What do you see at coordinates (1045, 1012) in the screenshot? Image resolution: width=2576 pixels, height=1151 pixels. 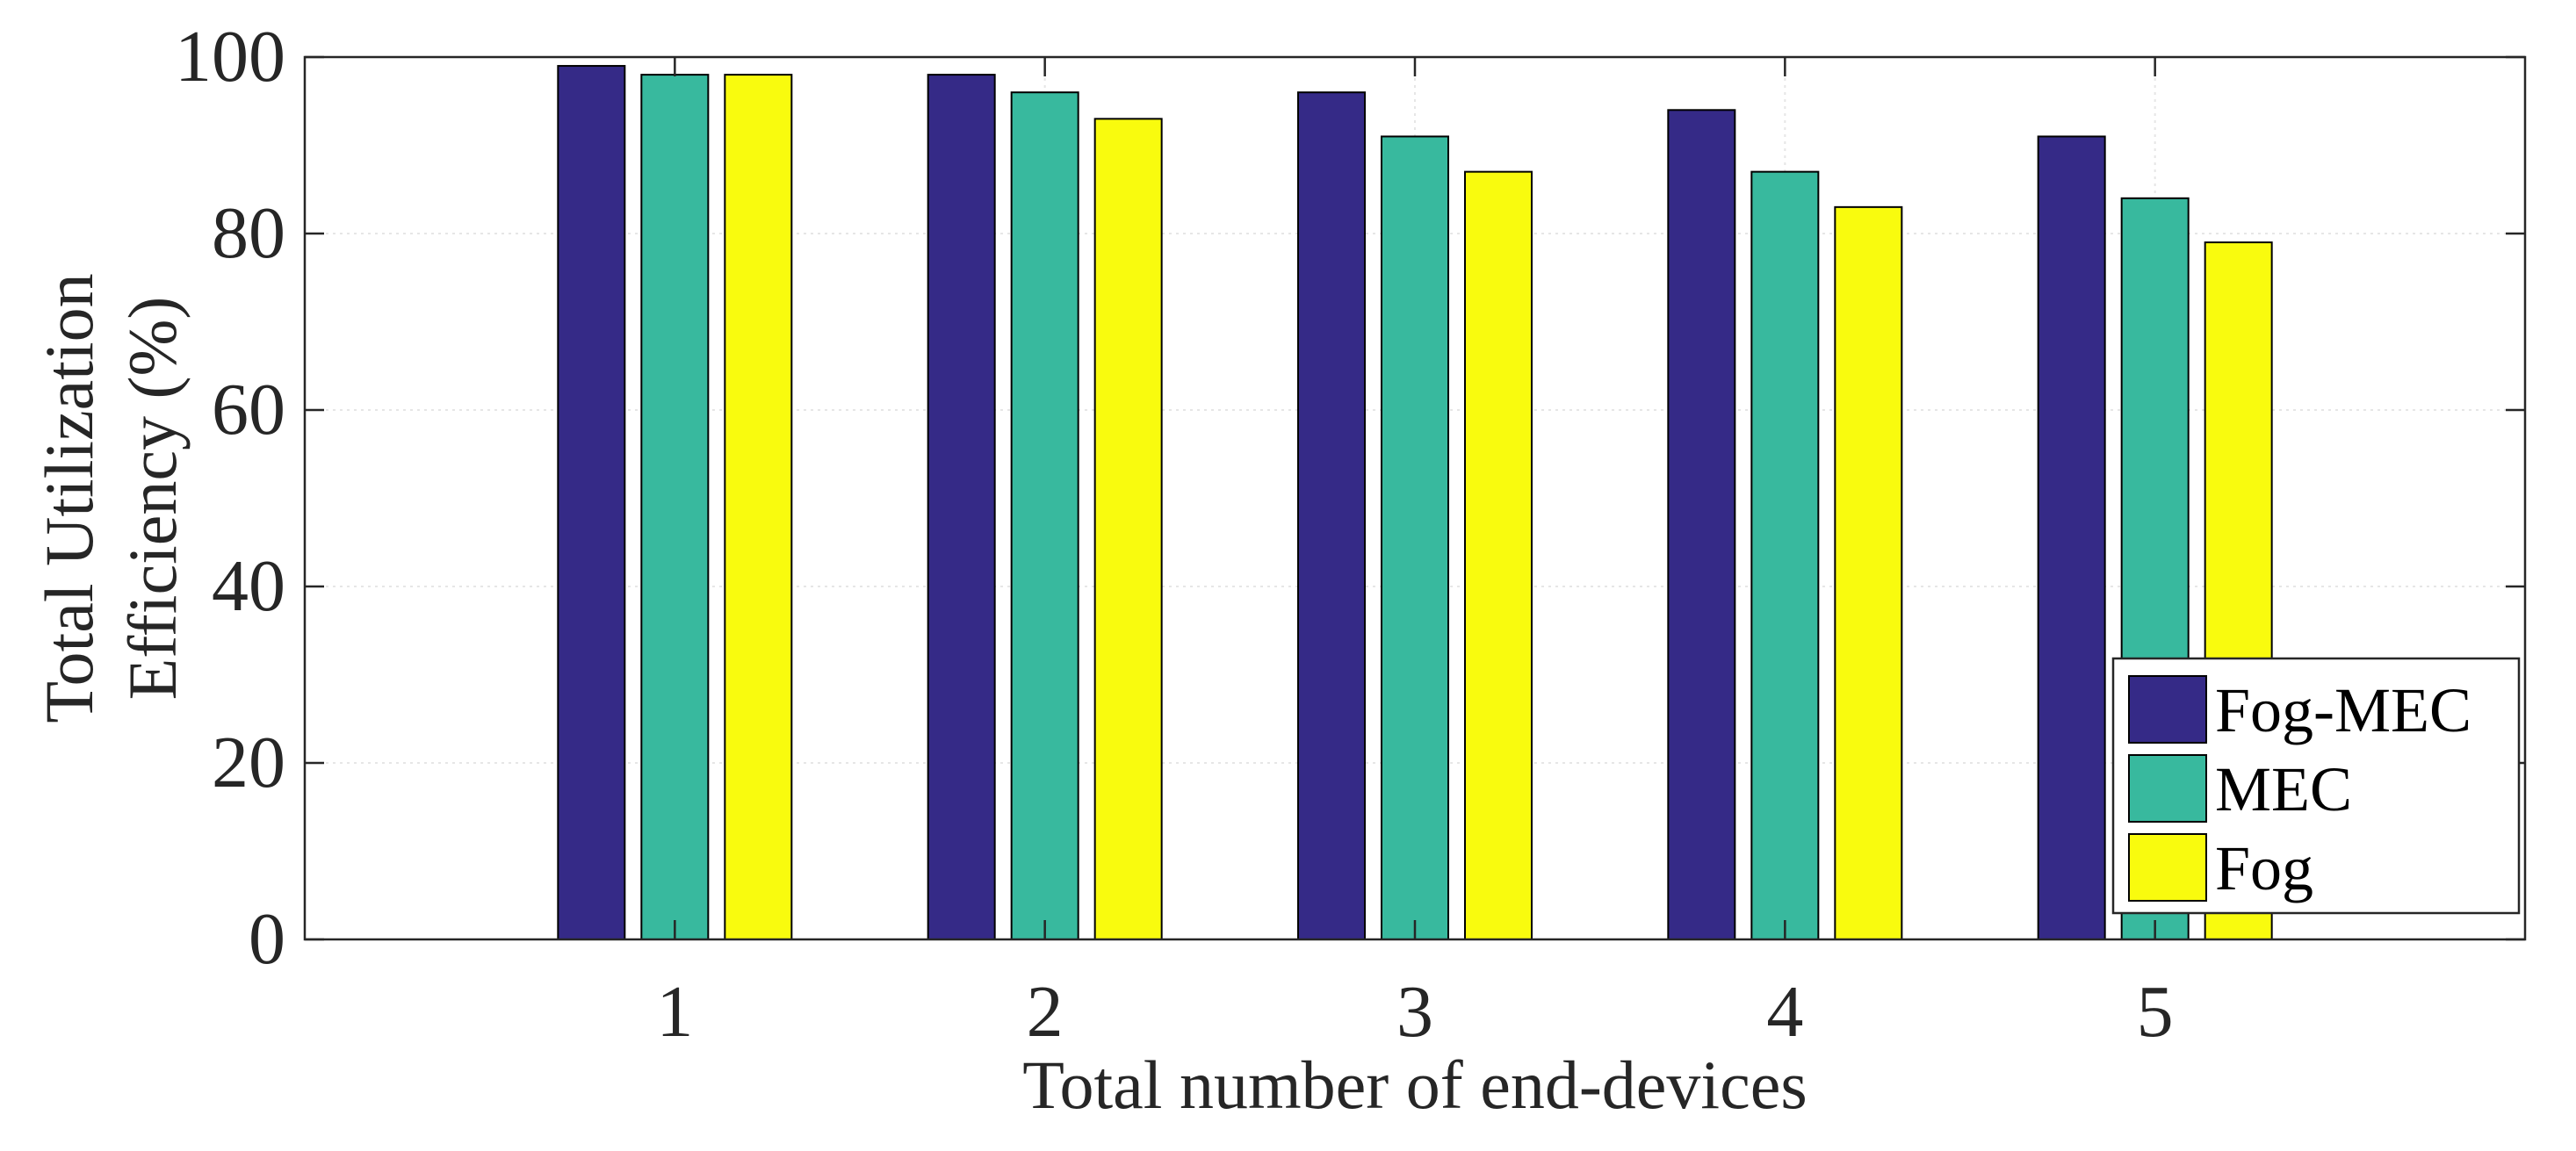 I see `x-tick-label: 2` at bounding box center [1045, 1012].